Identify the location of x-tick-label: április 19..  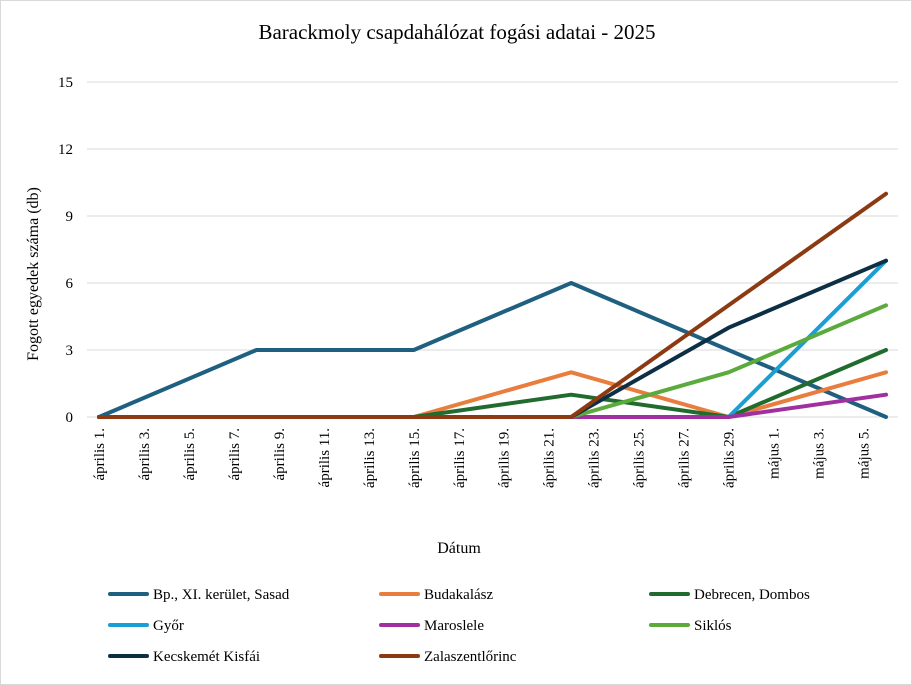
(505, 458).